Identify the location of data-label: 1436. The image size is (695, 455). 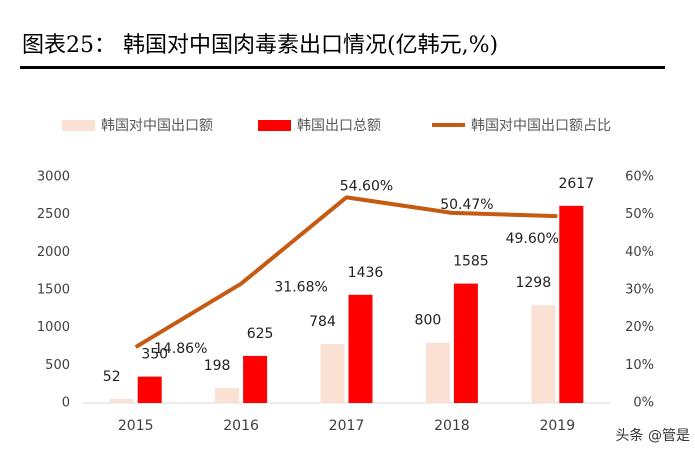
(366, 273).